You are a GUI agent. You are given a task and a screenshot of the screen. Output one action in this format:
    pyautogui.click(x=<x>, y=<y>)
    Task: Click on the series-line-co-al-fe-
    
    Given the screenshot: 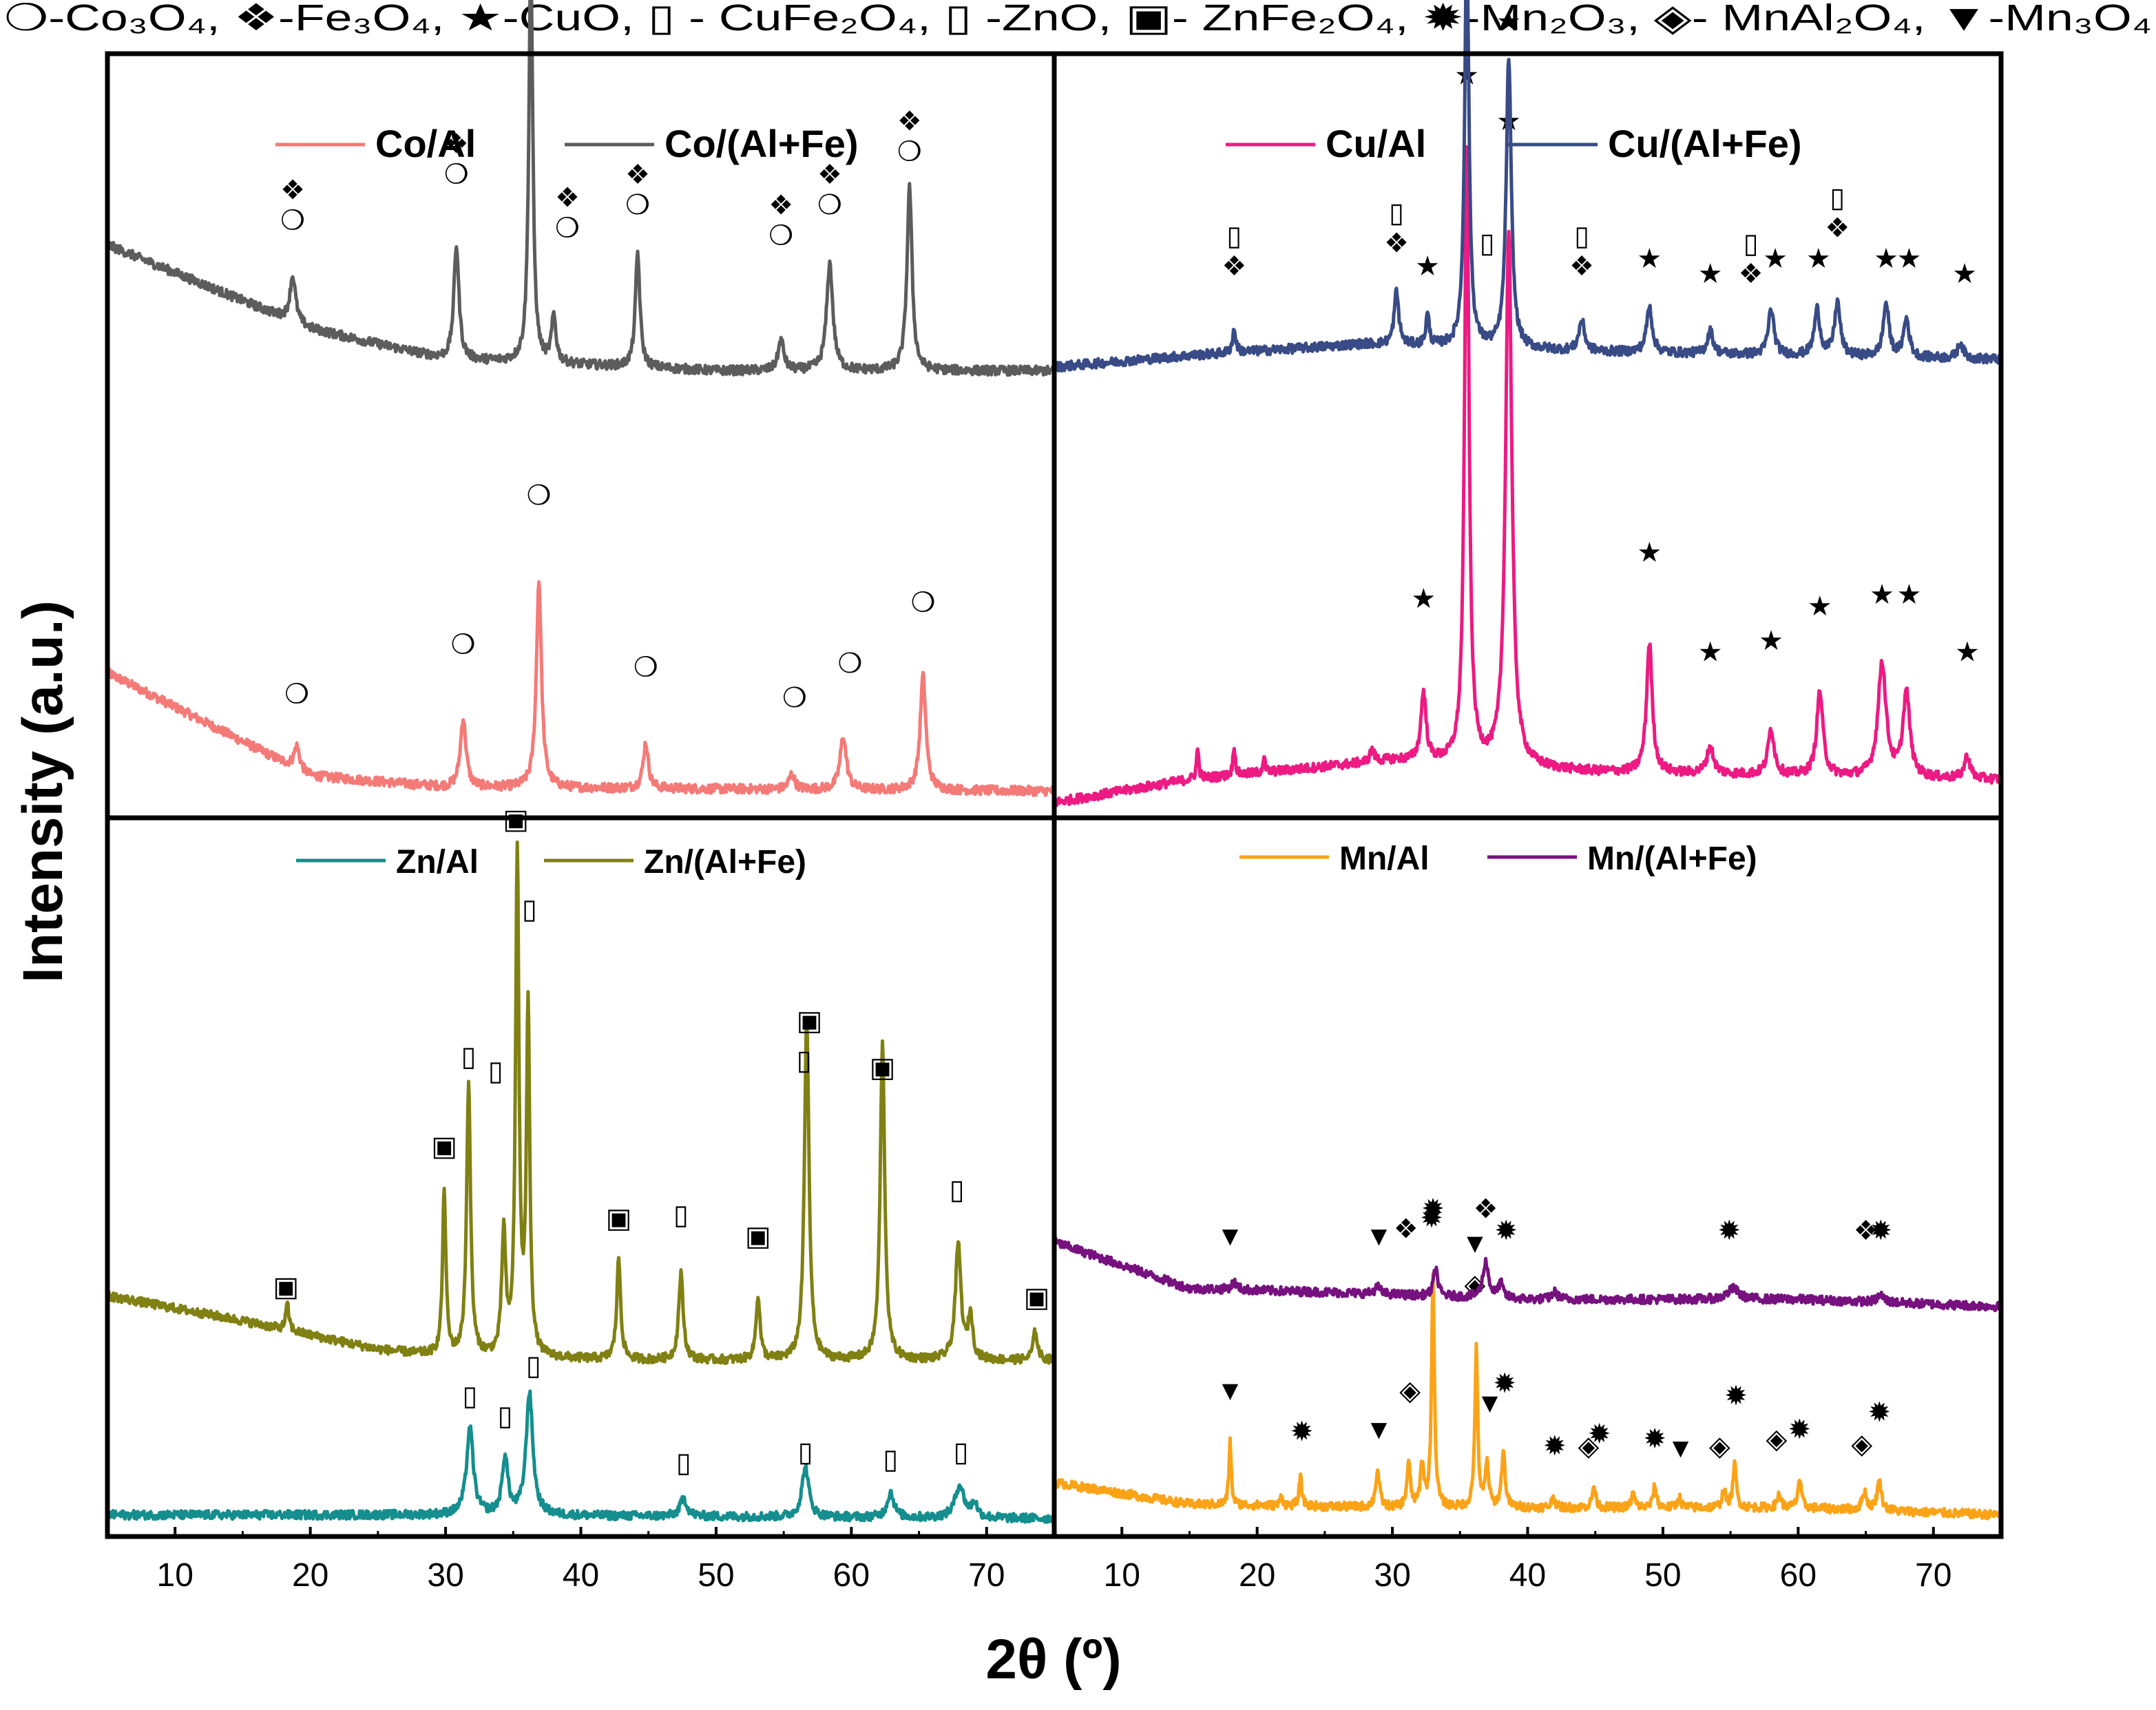 What is the action you would take?
    pyautogui.click(x=580, y=188)
    